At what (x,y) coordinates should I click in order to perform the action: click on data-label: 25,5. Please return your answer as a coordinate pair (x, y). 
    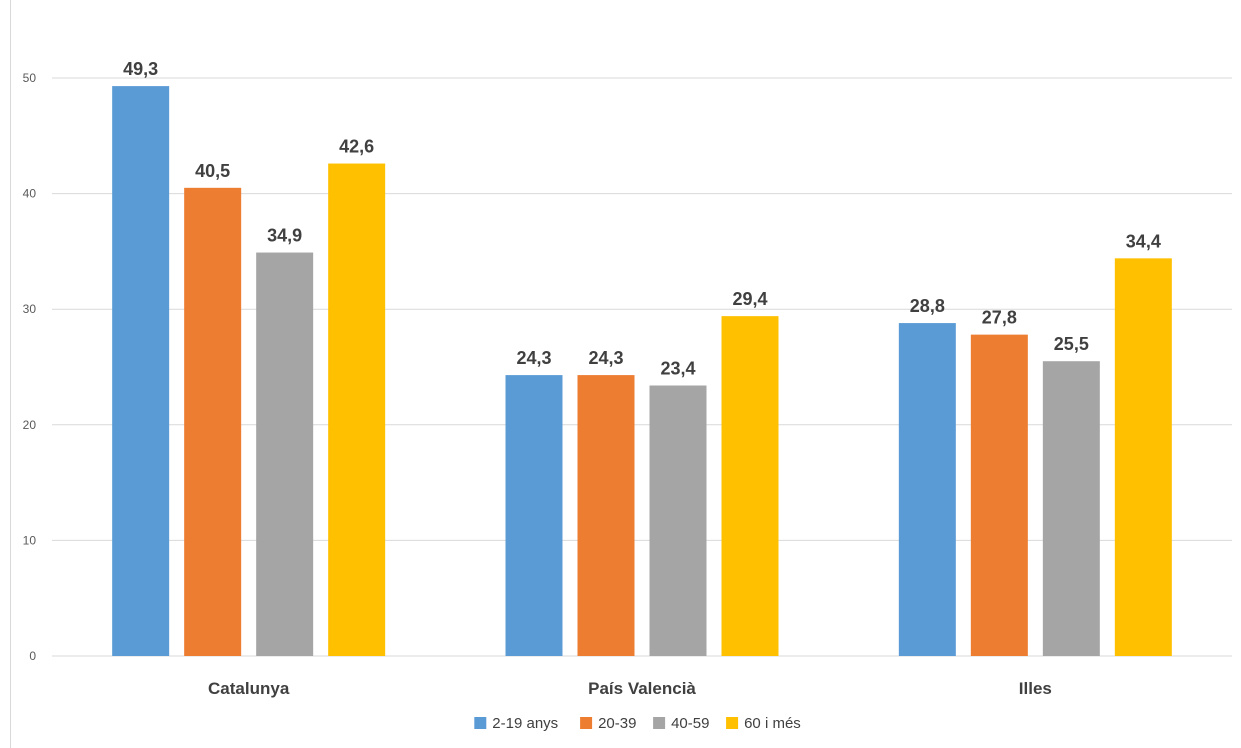
    Looking at the image, I should click on (1071, 344).